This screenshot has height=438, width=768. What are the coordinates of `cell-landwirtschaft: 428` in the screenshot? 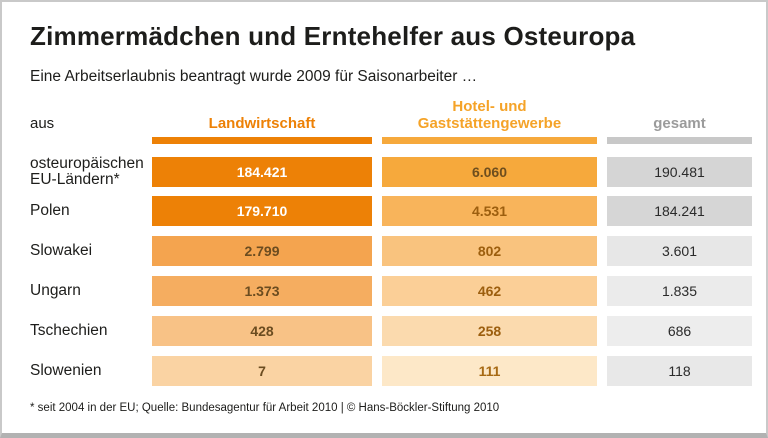 It's located at (262, 331).